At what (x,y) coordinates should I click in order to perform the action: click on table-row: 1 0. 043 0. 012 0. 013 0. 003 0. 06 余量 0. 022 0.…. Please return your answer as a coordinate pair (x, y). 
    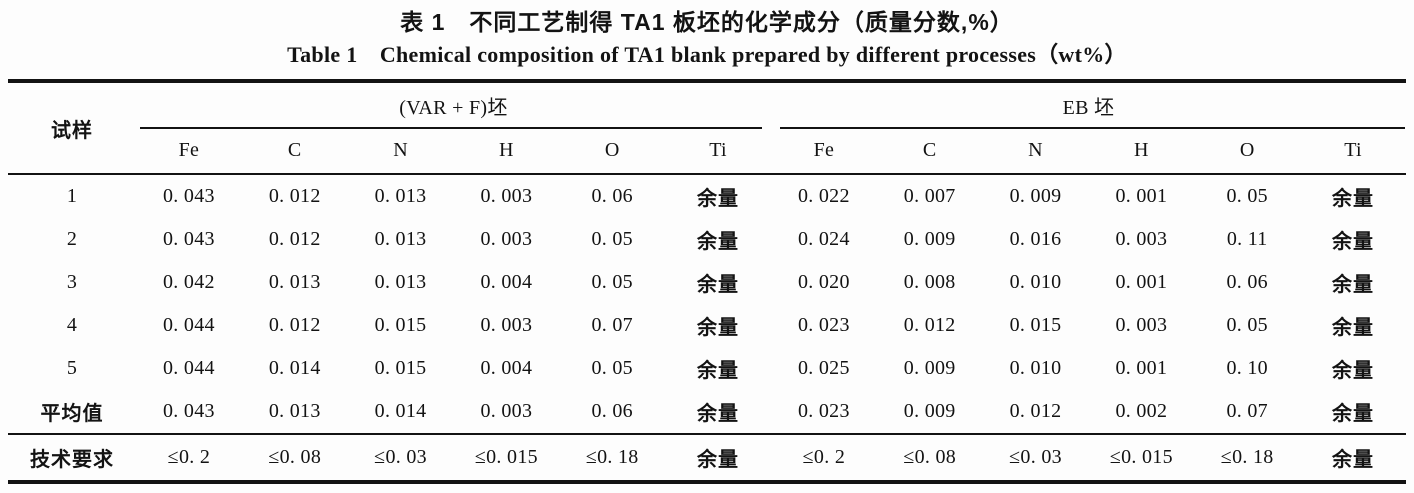
    Looking at the image, I should click on (707, 196).